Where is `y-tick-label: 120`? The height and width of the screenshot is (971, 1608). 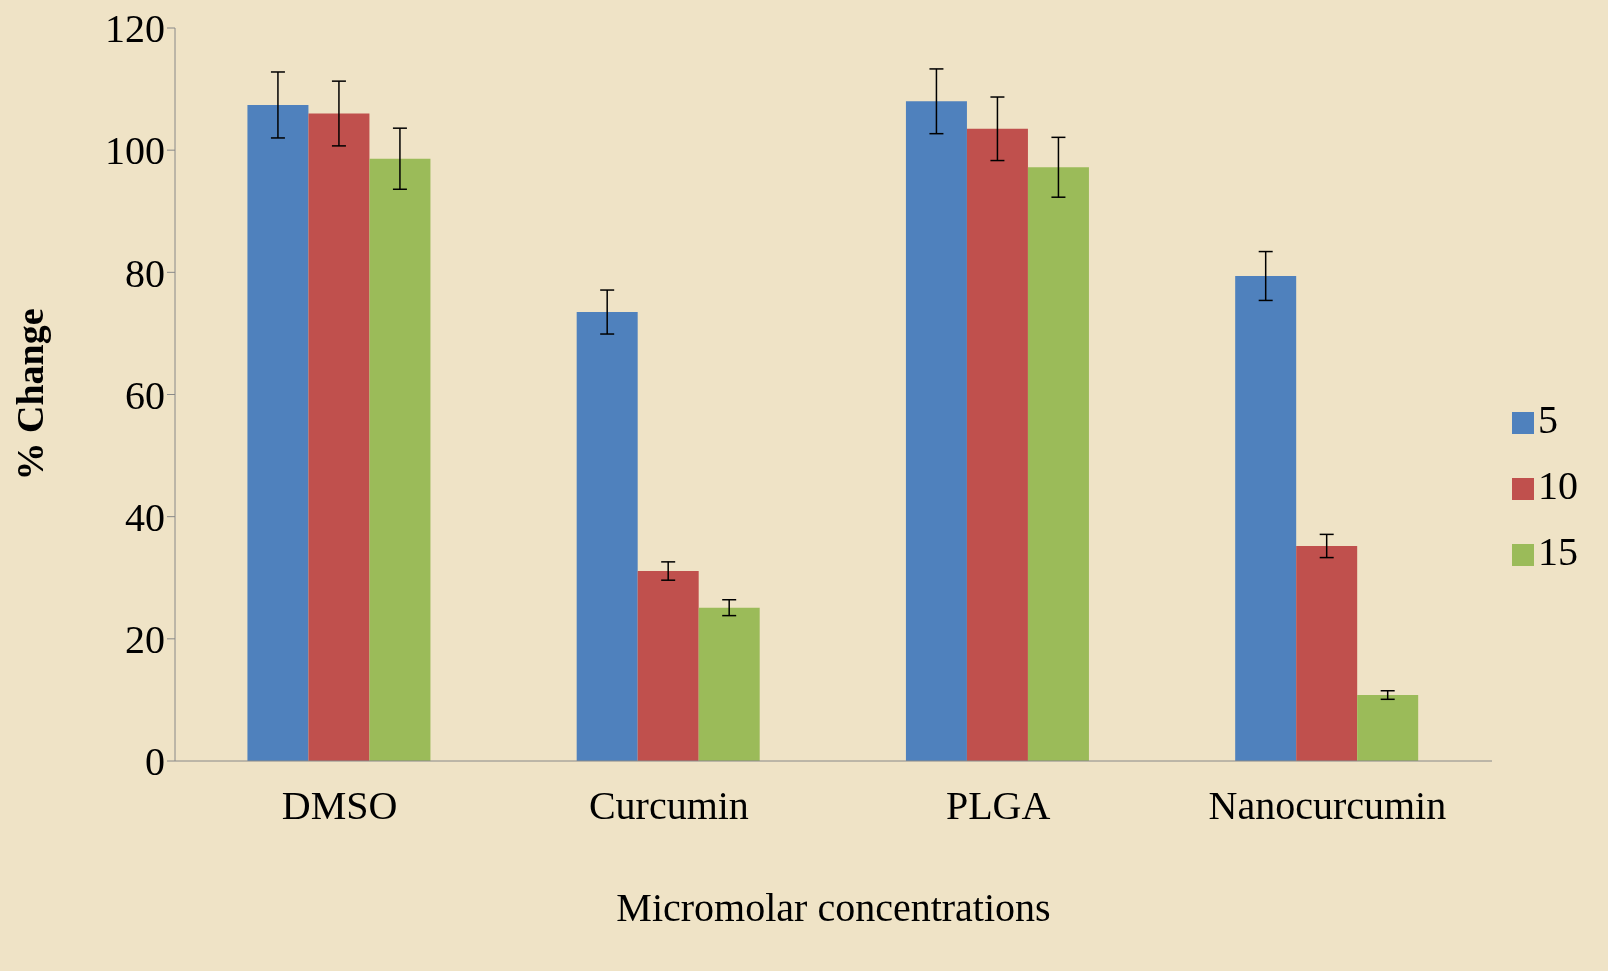 y-tick-label: 120 is located at coordinates (135, 29).